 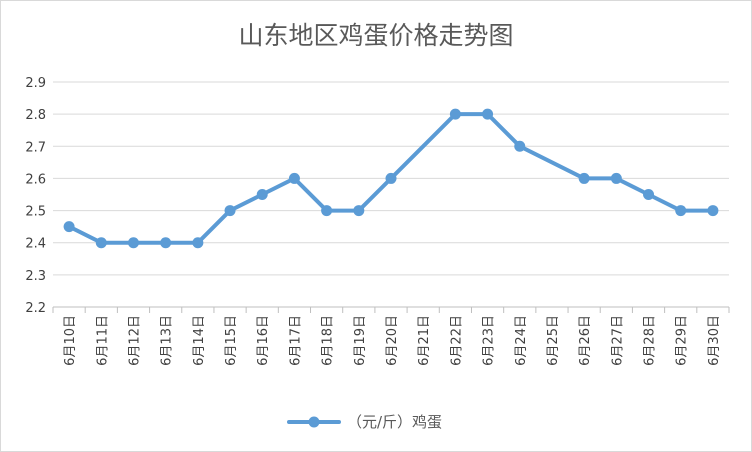 I want to click on chart-title: 山东地区鸡蛋价格走势图, so click(x=375, y=35).